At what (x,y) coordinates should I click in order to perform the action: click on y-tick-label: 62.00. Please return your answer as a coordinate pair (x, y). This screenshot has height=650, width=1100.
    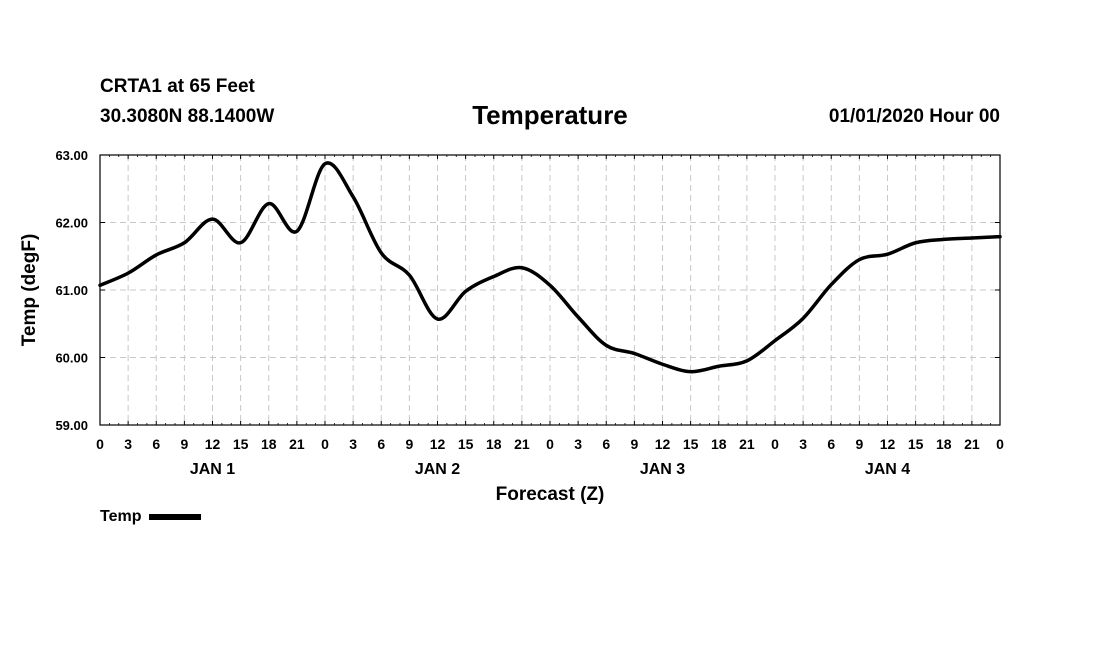
    Looking at the image, I should click on (71, 223).